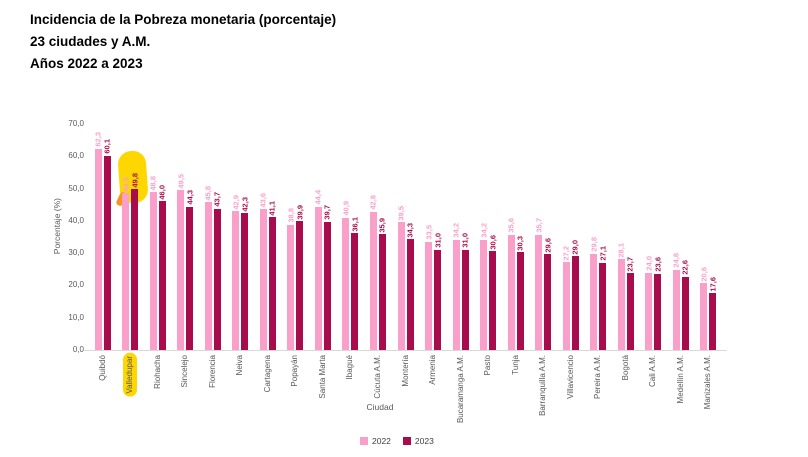  What do you see at coordinates (236, 202) in the screenshot?
I see `bar-value-label-2022: 42,9` at bounding box center [236, 202].